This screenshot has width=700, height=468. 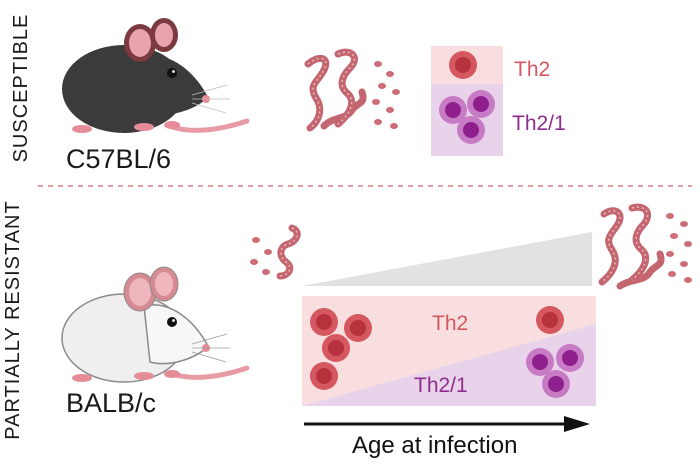 I want to click on worm-small-bottom, so click(x=275, y=252).